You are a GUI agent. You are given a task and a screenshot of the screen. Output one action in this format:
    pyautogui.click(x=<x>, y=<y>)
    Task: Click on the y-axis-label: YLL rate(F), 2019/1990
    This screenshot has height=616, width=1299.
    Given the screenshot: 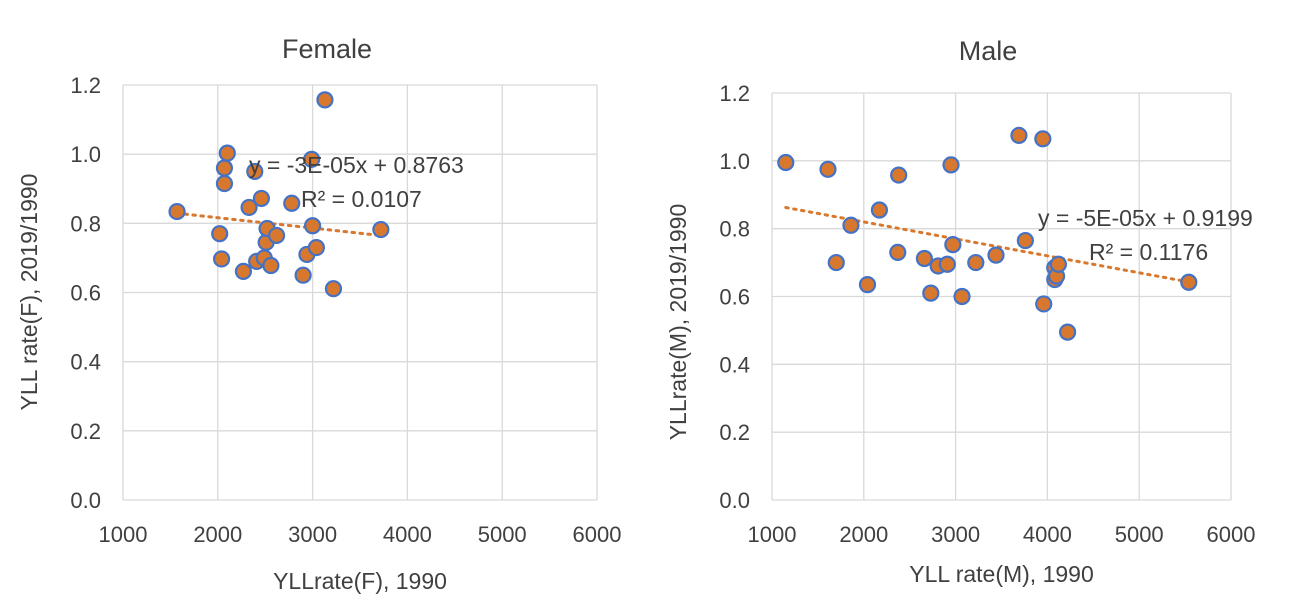 What is the action you would take?
    pyautogui.click(x=29, y=292)
    